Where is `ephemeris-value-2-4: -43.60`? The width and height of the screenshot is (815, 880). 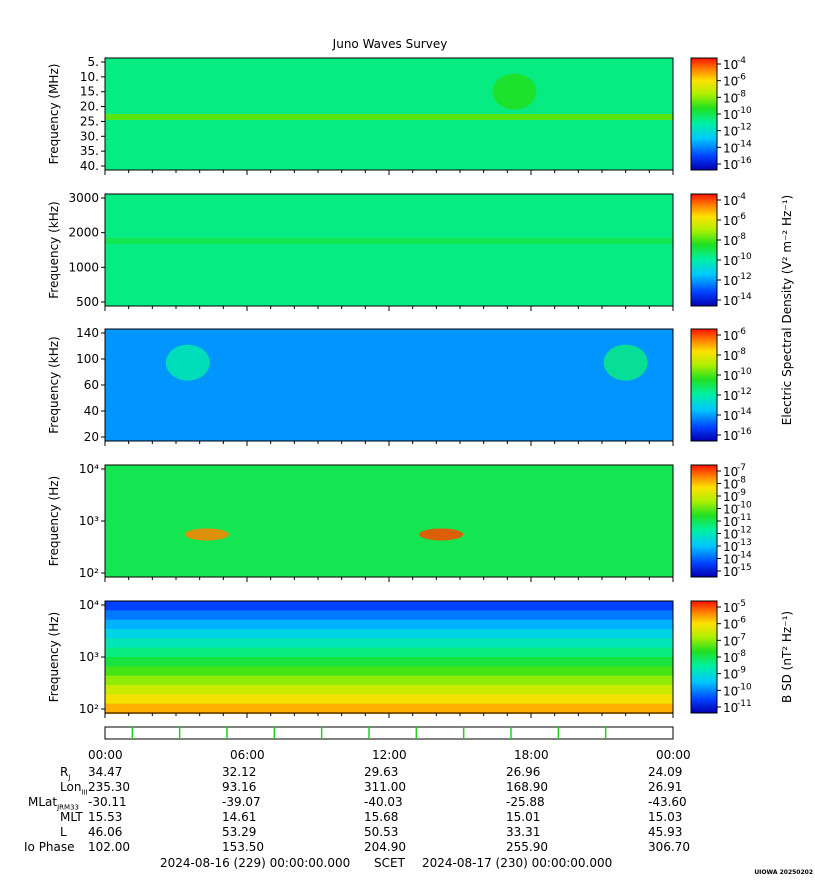 ephemeris-value-2-4: -43.60 is located at coordinates (667, 802).